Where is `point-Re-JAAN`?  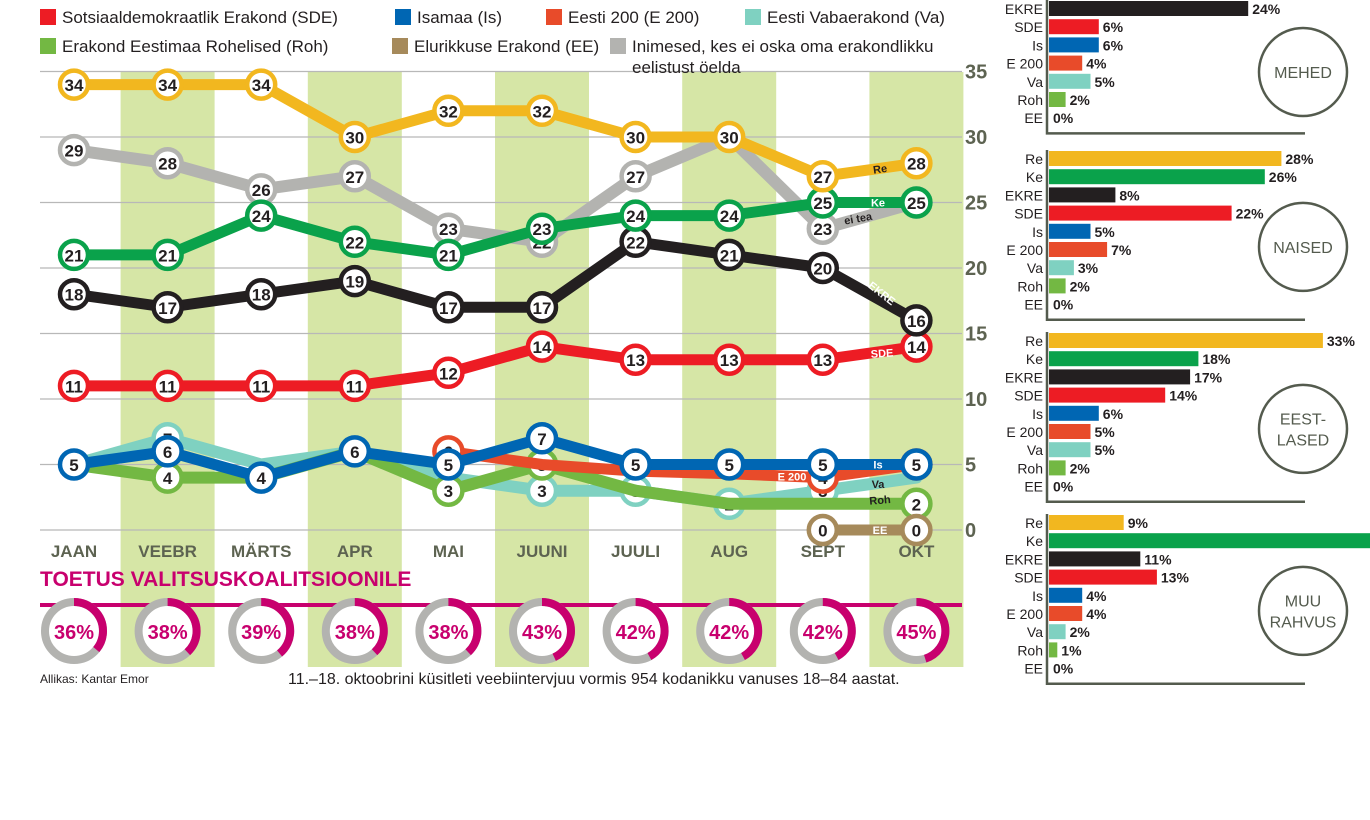 point-Re-JAAN is located at coordinates (74, 84).